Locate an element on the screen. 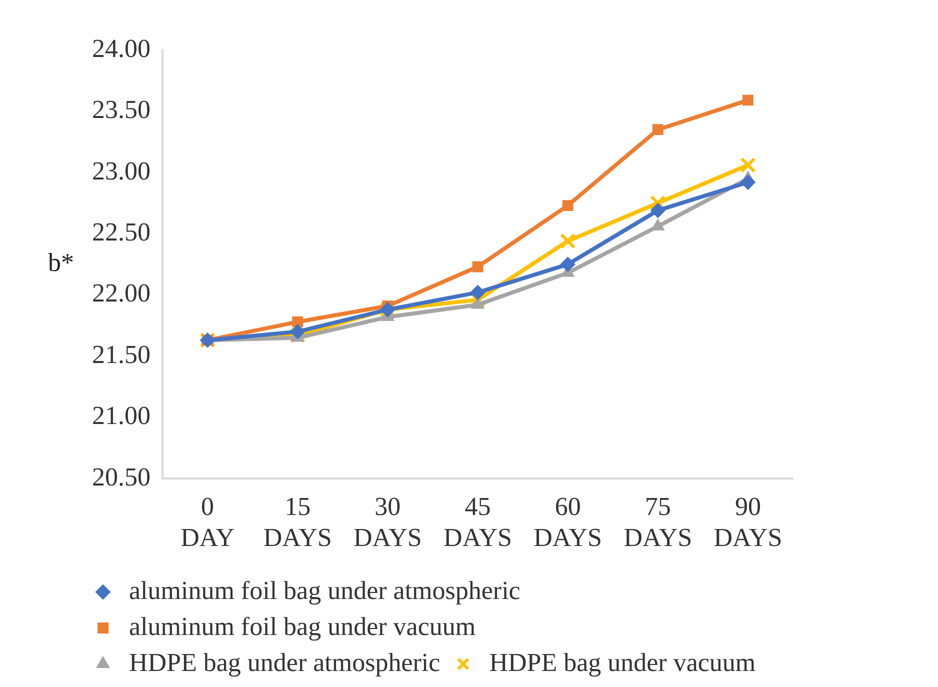 The width and height of the screenshot is (938, 687). x-tick-label: 15 DAYS is located at coordinates (297, 522).